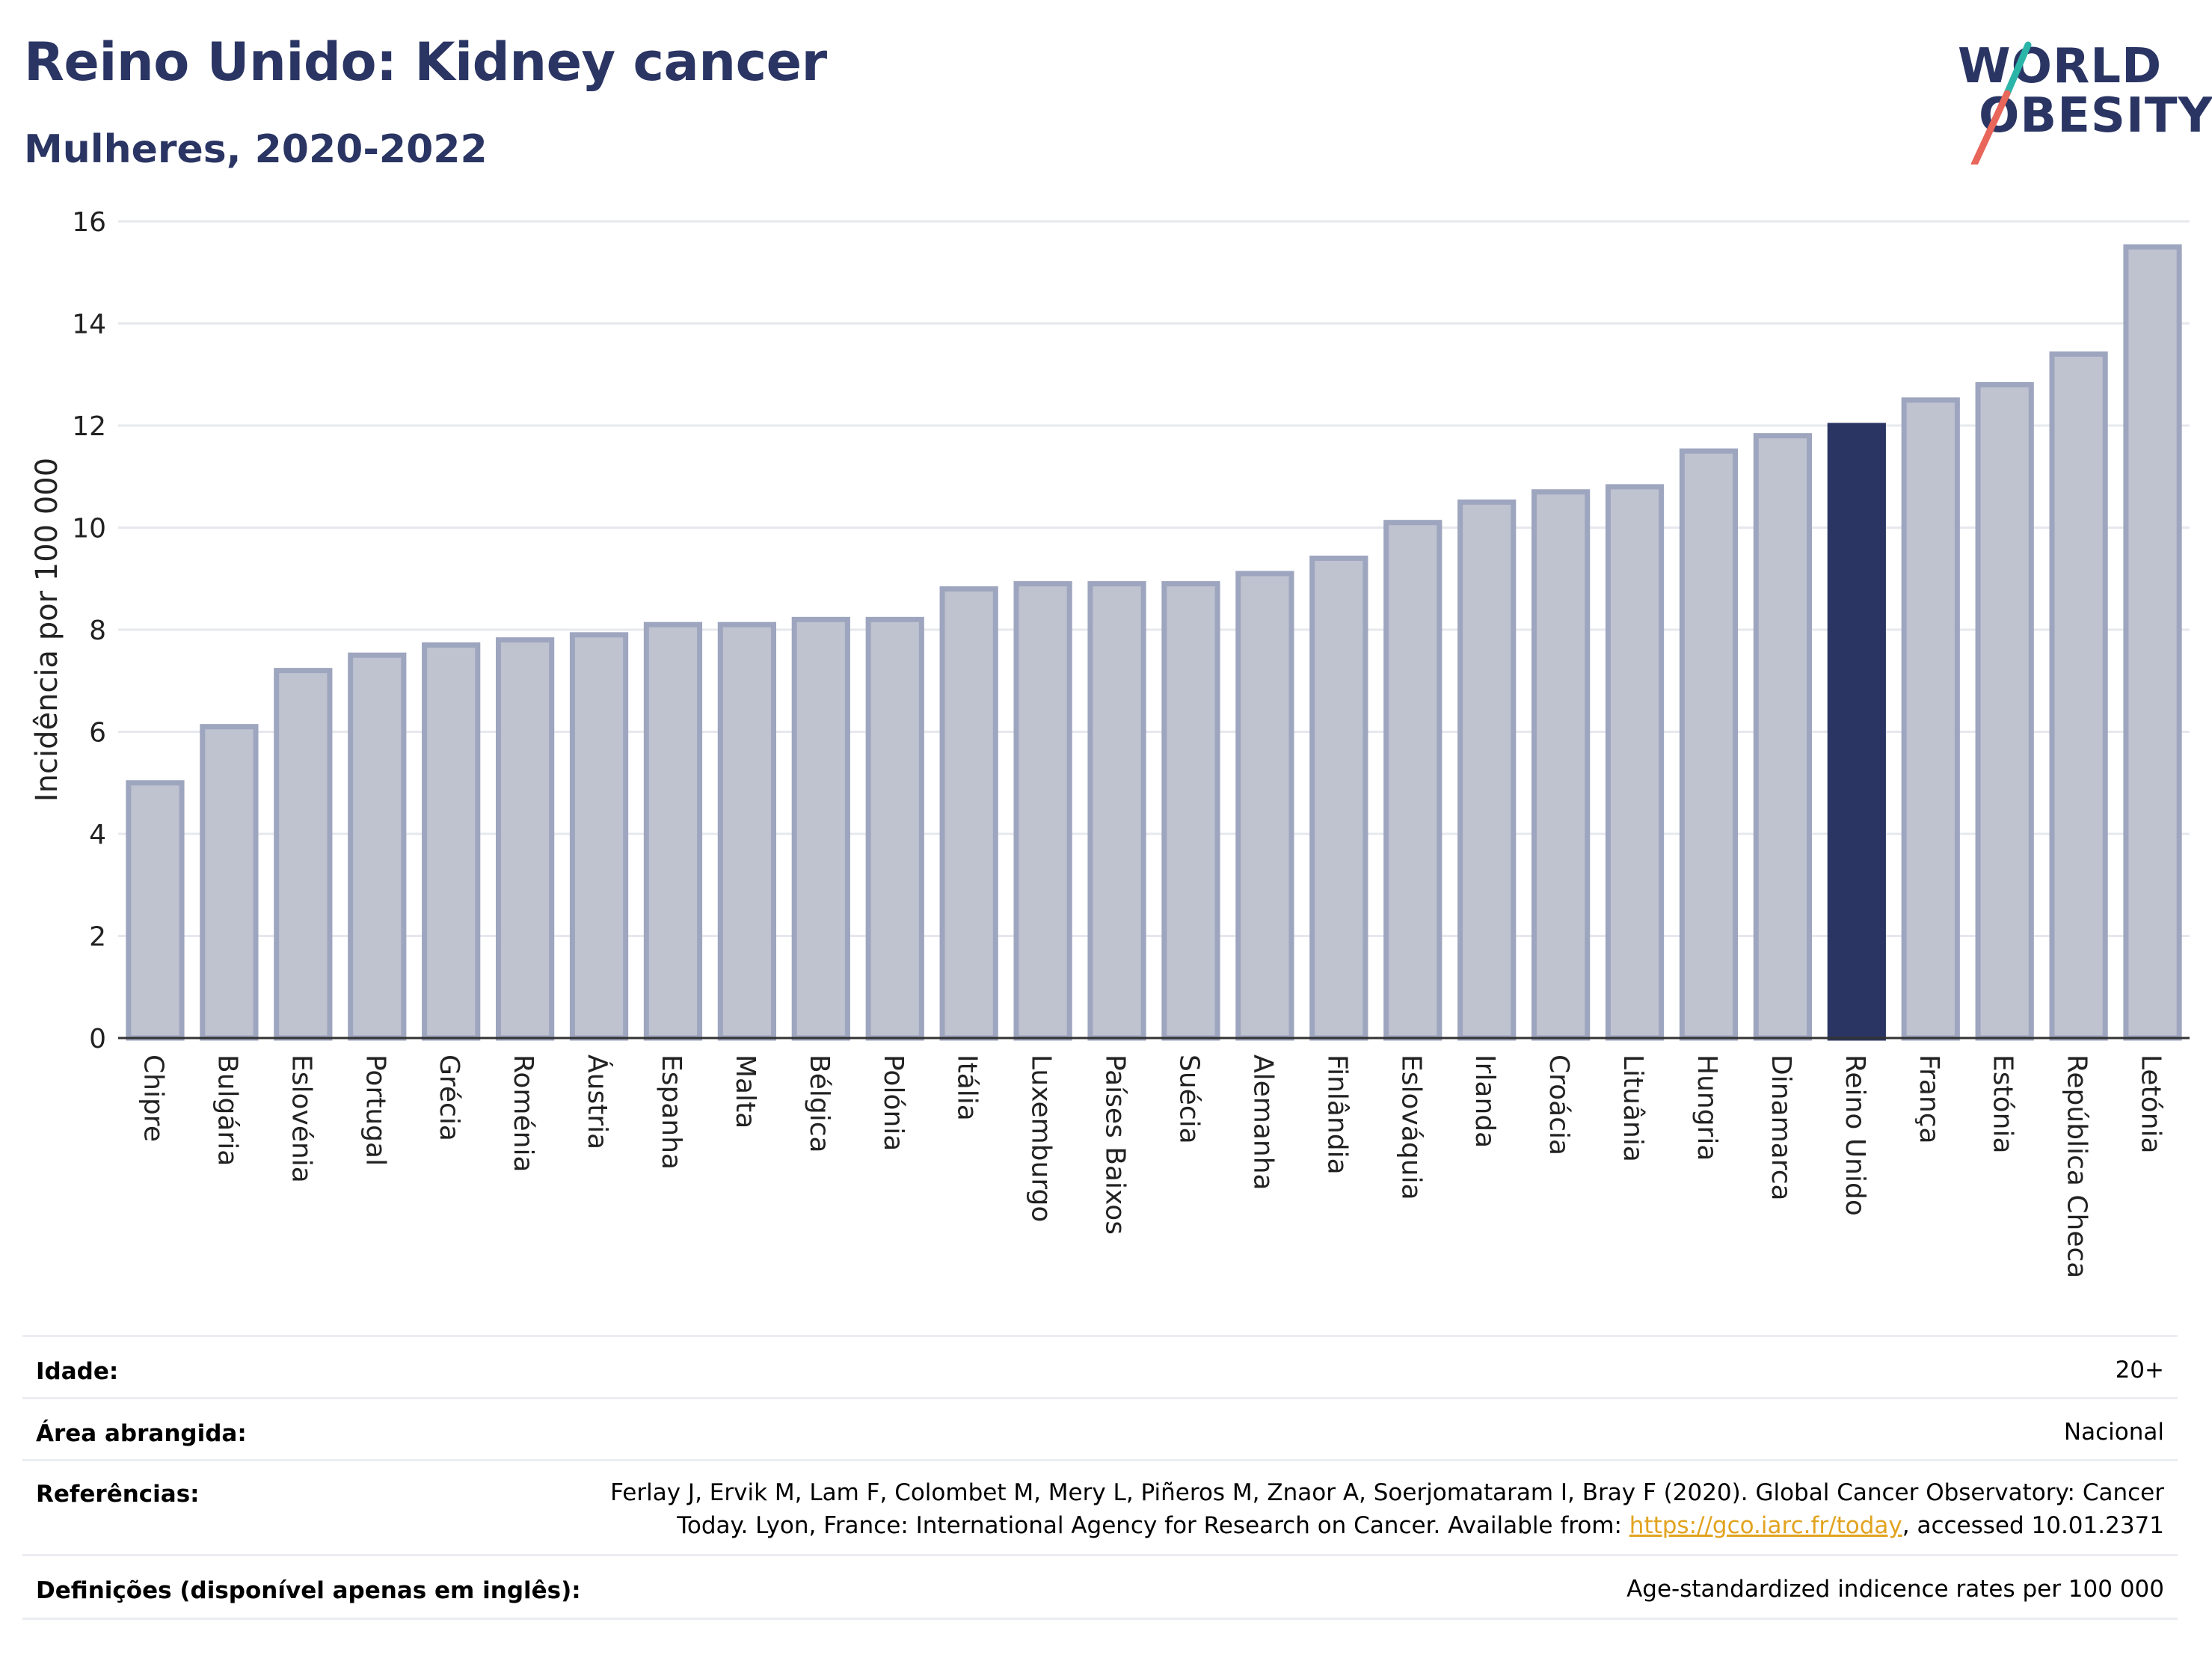 The image size is (2212, 1655). What do you see at coordinates (153, 1098) in the screenshot?
I see `x-tick-label: Chipre` at bounding box center [153, 1098].